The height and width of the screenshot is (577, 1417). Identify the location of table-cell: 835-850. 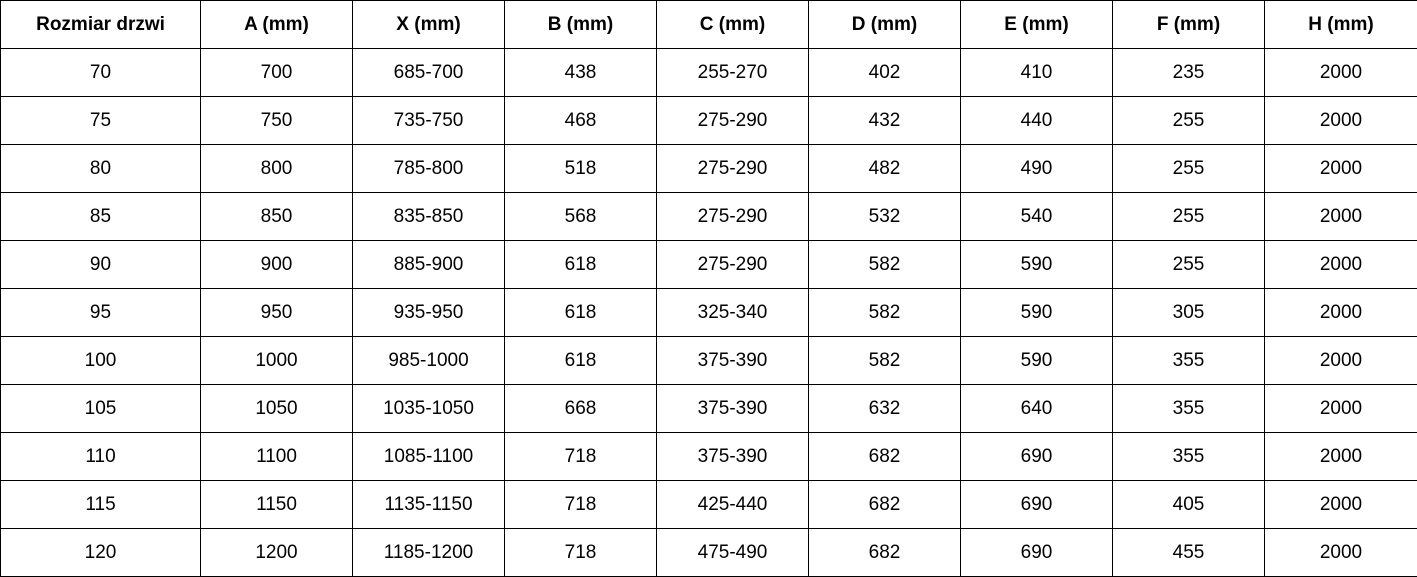
(428, 216).